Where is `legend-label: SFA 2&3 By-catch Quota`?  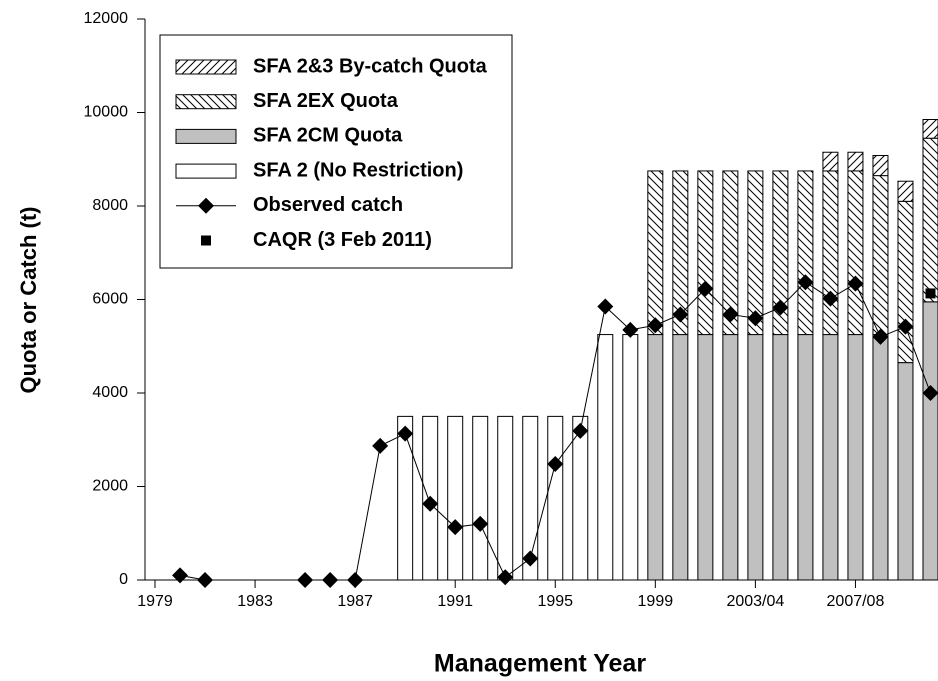 legend-label: SFA 2&3 By-catch Quota is located at coordinates (370, 66).